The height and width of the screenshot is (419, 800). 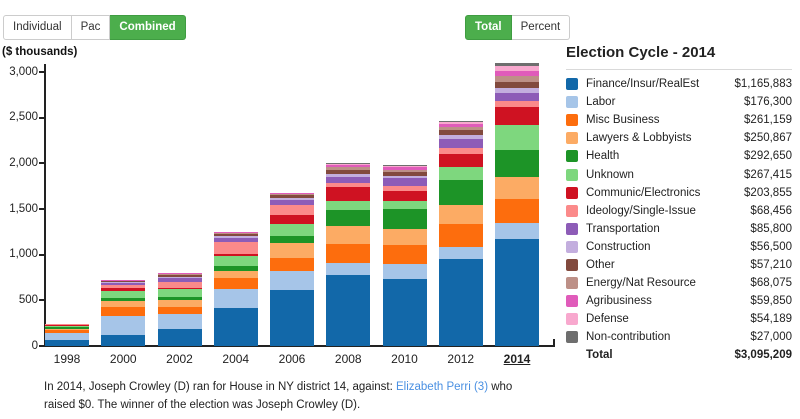 What do you see at coordinates (348, 235) in the screenshot?
I see `bar-segment-2008-lawyers-lobbyists` at bounding box center [348, 235].